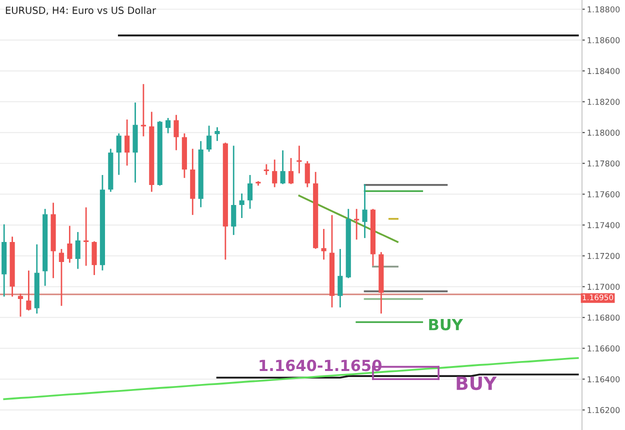 Image resolution: width=625 pixels, height=430 pixels. I want to click on y-tick-label: 1.18400, so click(604, 71).